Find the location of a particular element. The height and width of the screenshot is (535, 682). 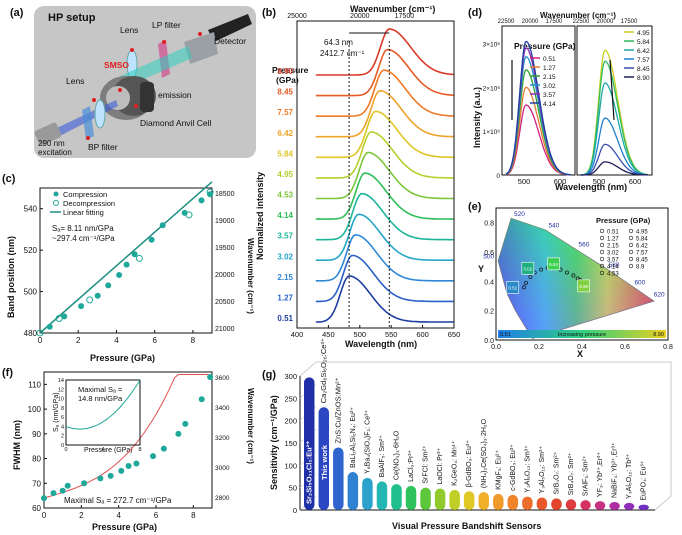

panel-d-x-label: Wavelength (nm) is located at coordinates (591, 187).